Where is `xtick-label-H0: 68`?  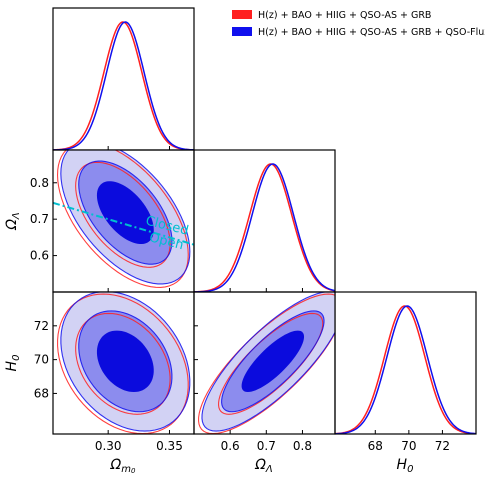
xtick-label-H0: 68 is located at coordinates (375, 446).